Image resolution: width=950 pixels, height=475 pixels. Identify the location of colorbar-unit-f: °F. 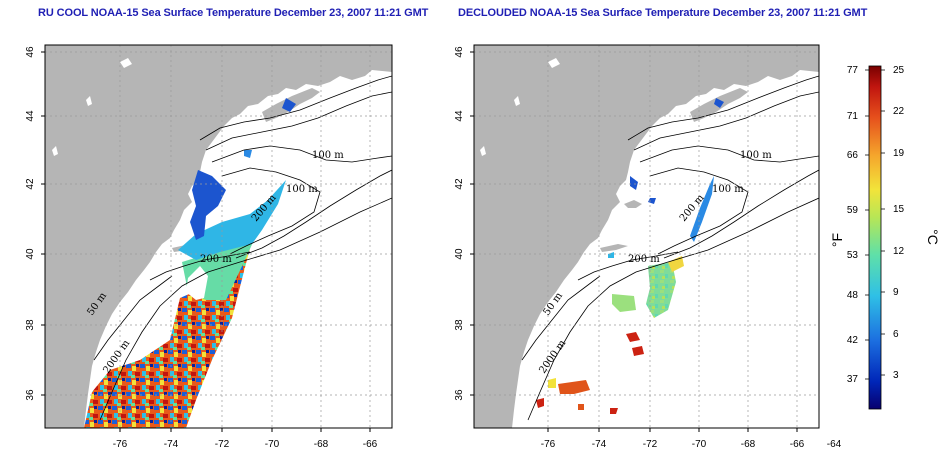
(837, 240).